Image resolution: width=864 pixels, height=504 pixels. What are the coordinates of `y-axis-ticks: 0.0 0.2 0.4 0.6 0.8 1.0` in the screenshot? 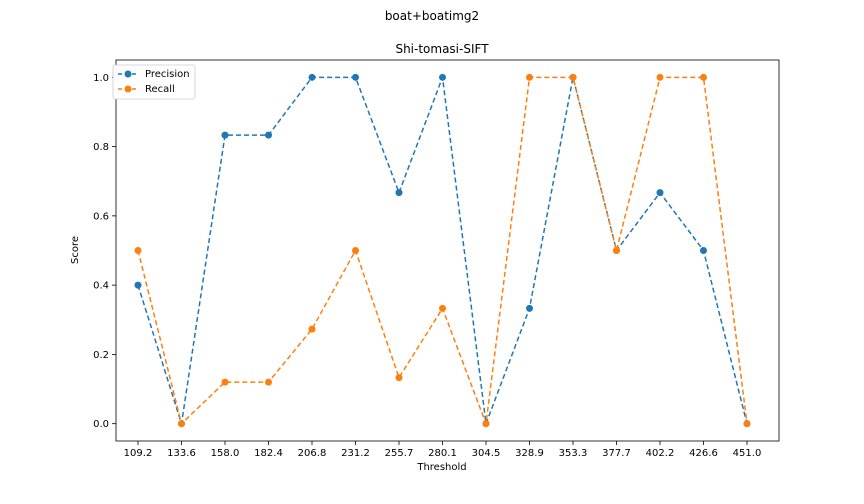 It's located at (104, 251).